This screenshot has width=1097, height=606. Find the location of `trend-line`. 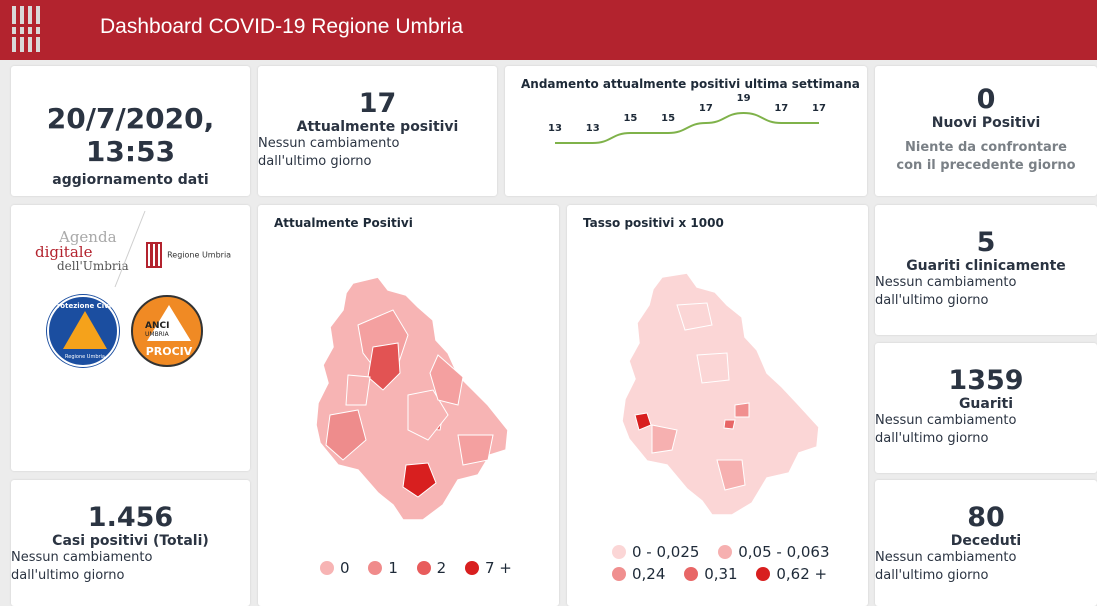

trend-line is located at coordinates (687, 127).